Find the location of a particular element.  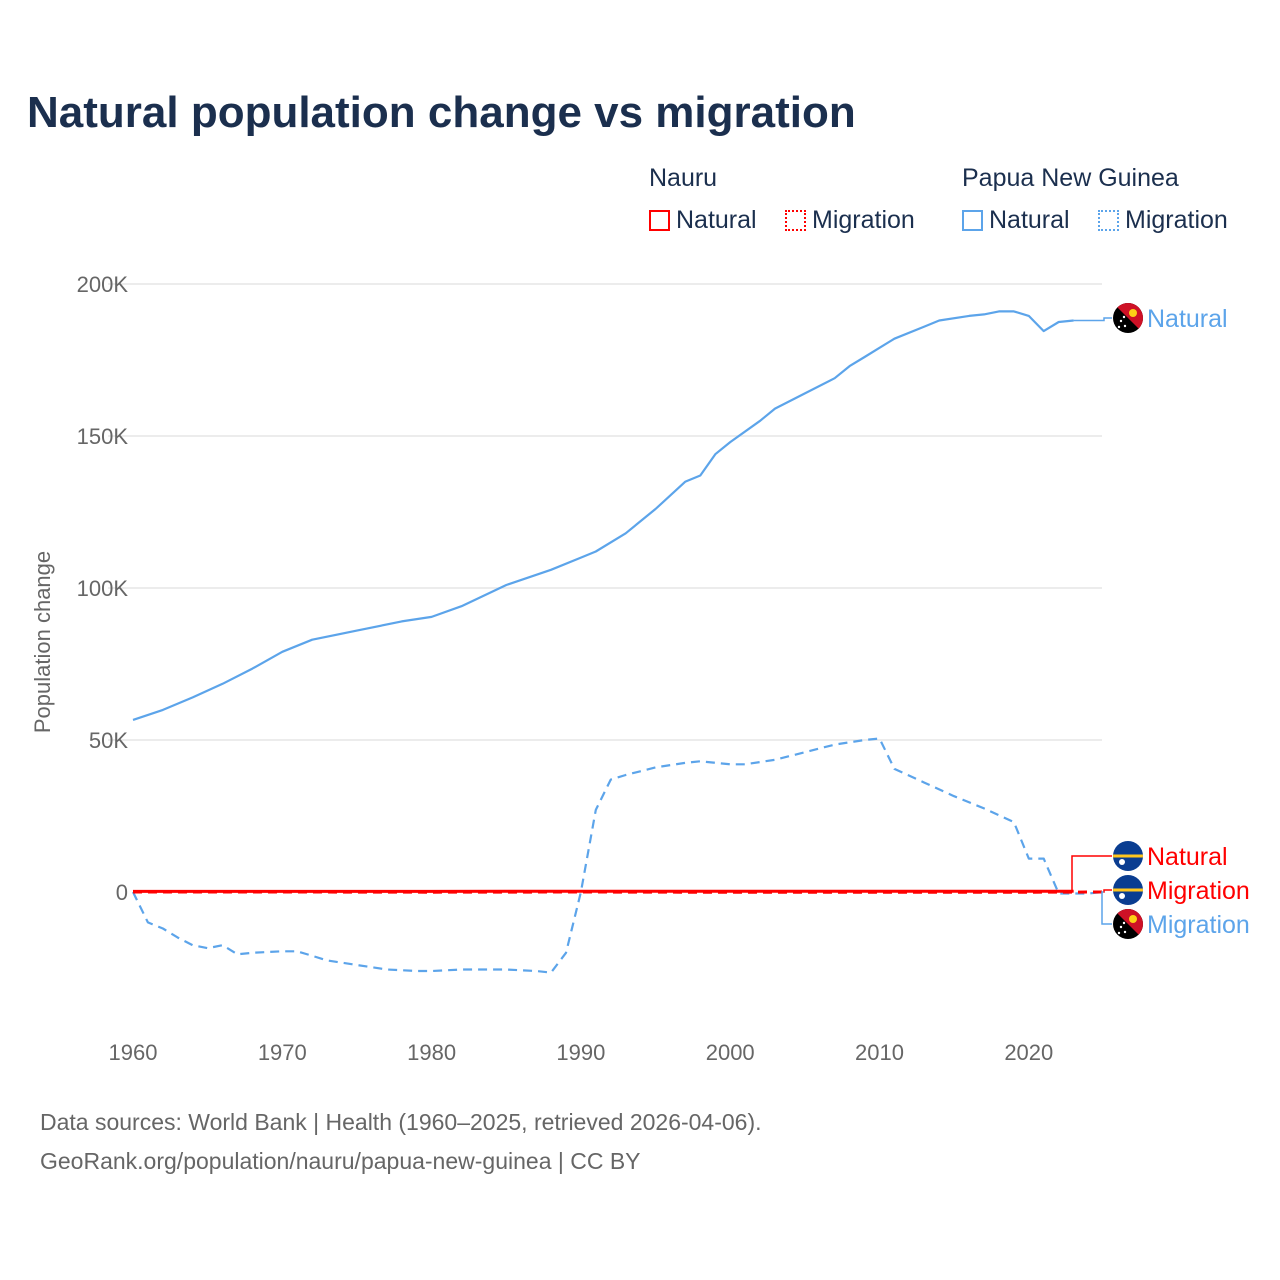

y-axis-label: Population change is located at coordinates (42, 642).